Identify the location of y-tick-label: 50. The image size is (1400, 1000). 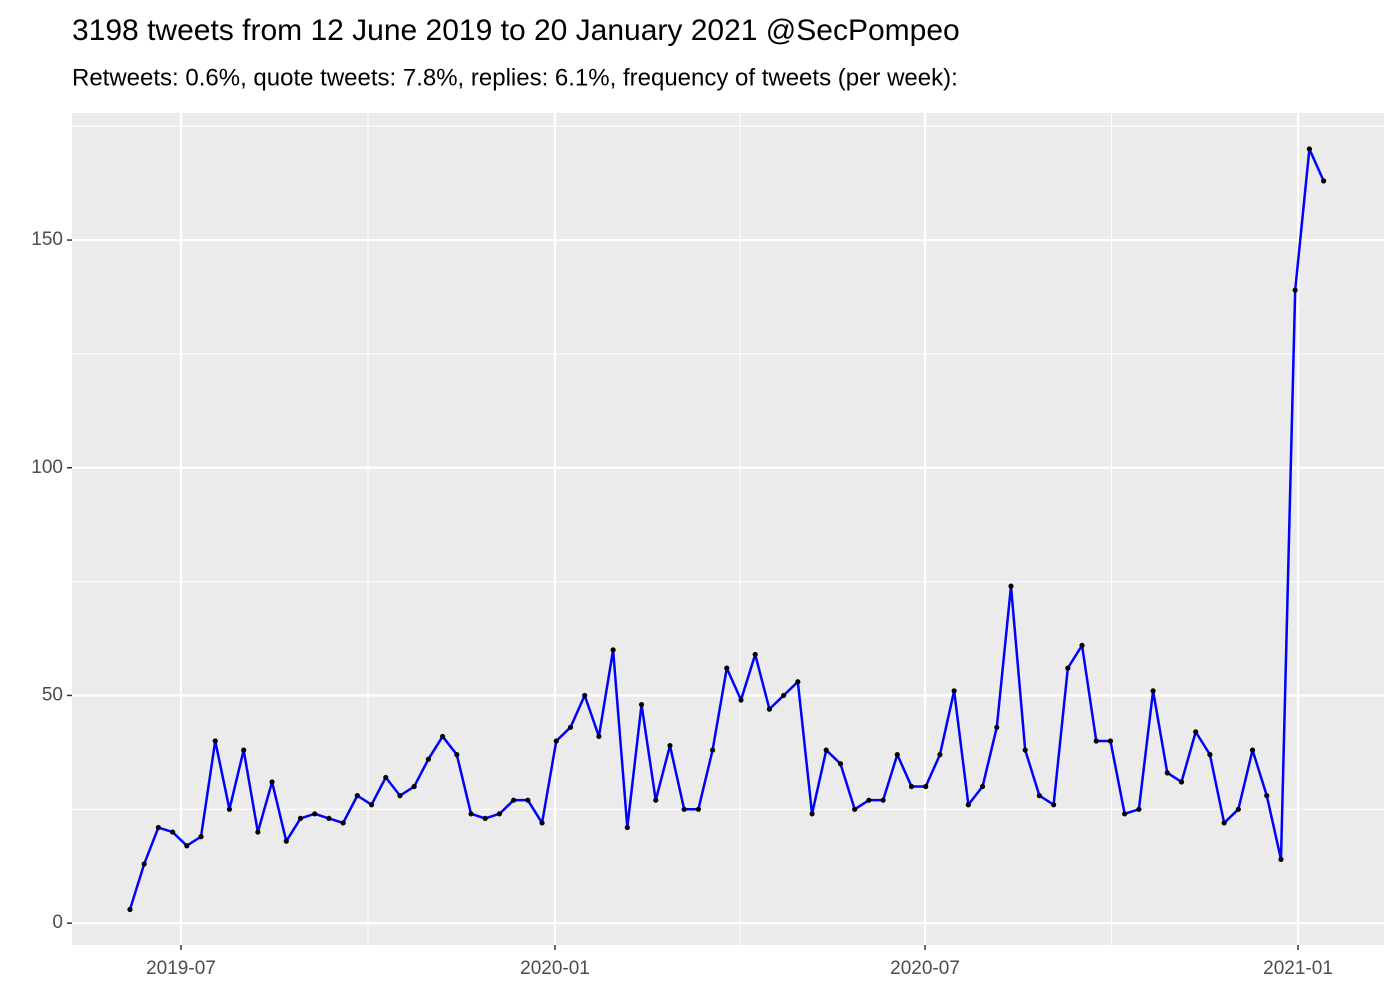
(52, 694).